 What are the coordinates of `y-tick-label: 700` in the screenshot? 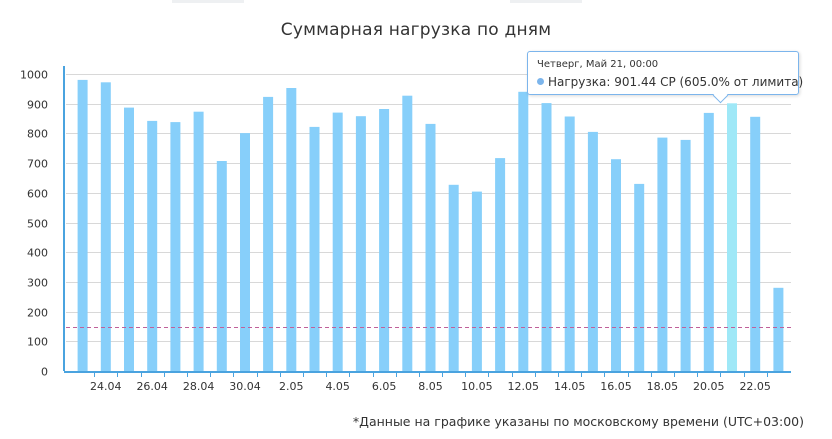 It's located at (37, 164).